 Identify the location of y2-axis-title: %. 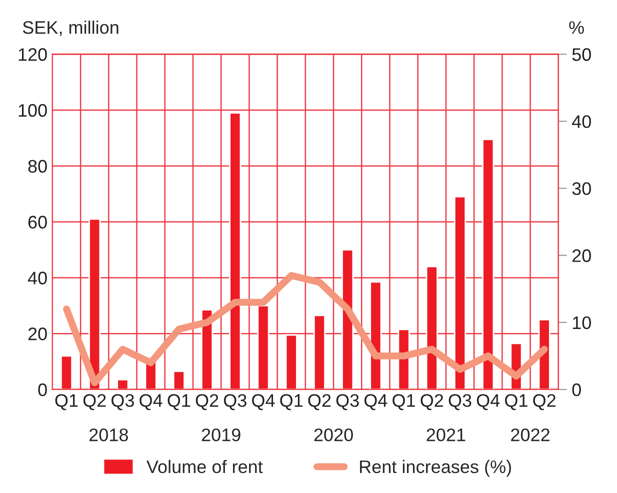
(576, 27).